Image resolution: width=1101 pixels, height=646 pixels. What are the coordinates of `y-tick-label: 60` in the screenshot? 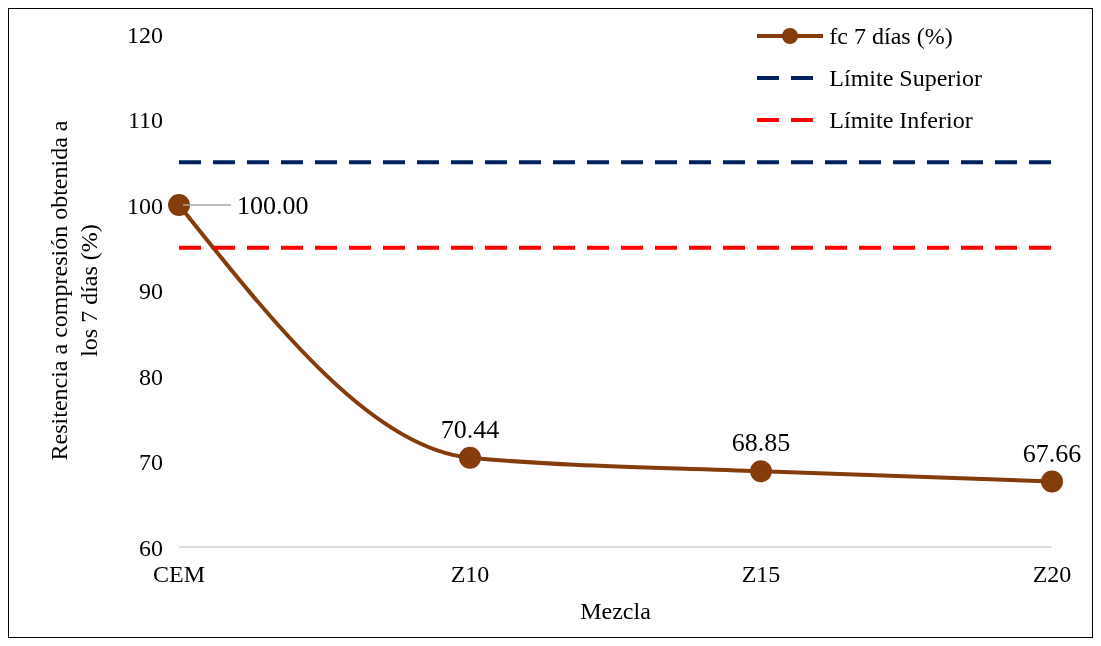 It's located at (151, 547).